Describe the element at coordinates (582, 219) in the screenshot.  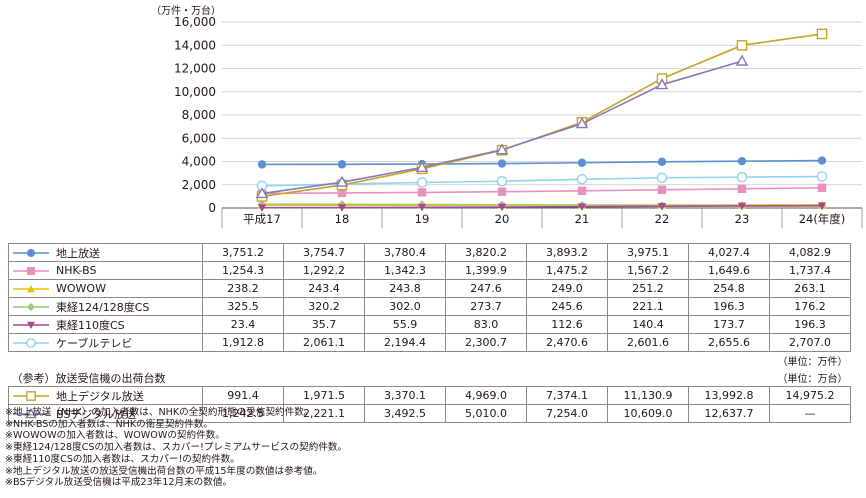
I see `x-tick-label: 21` at that location.